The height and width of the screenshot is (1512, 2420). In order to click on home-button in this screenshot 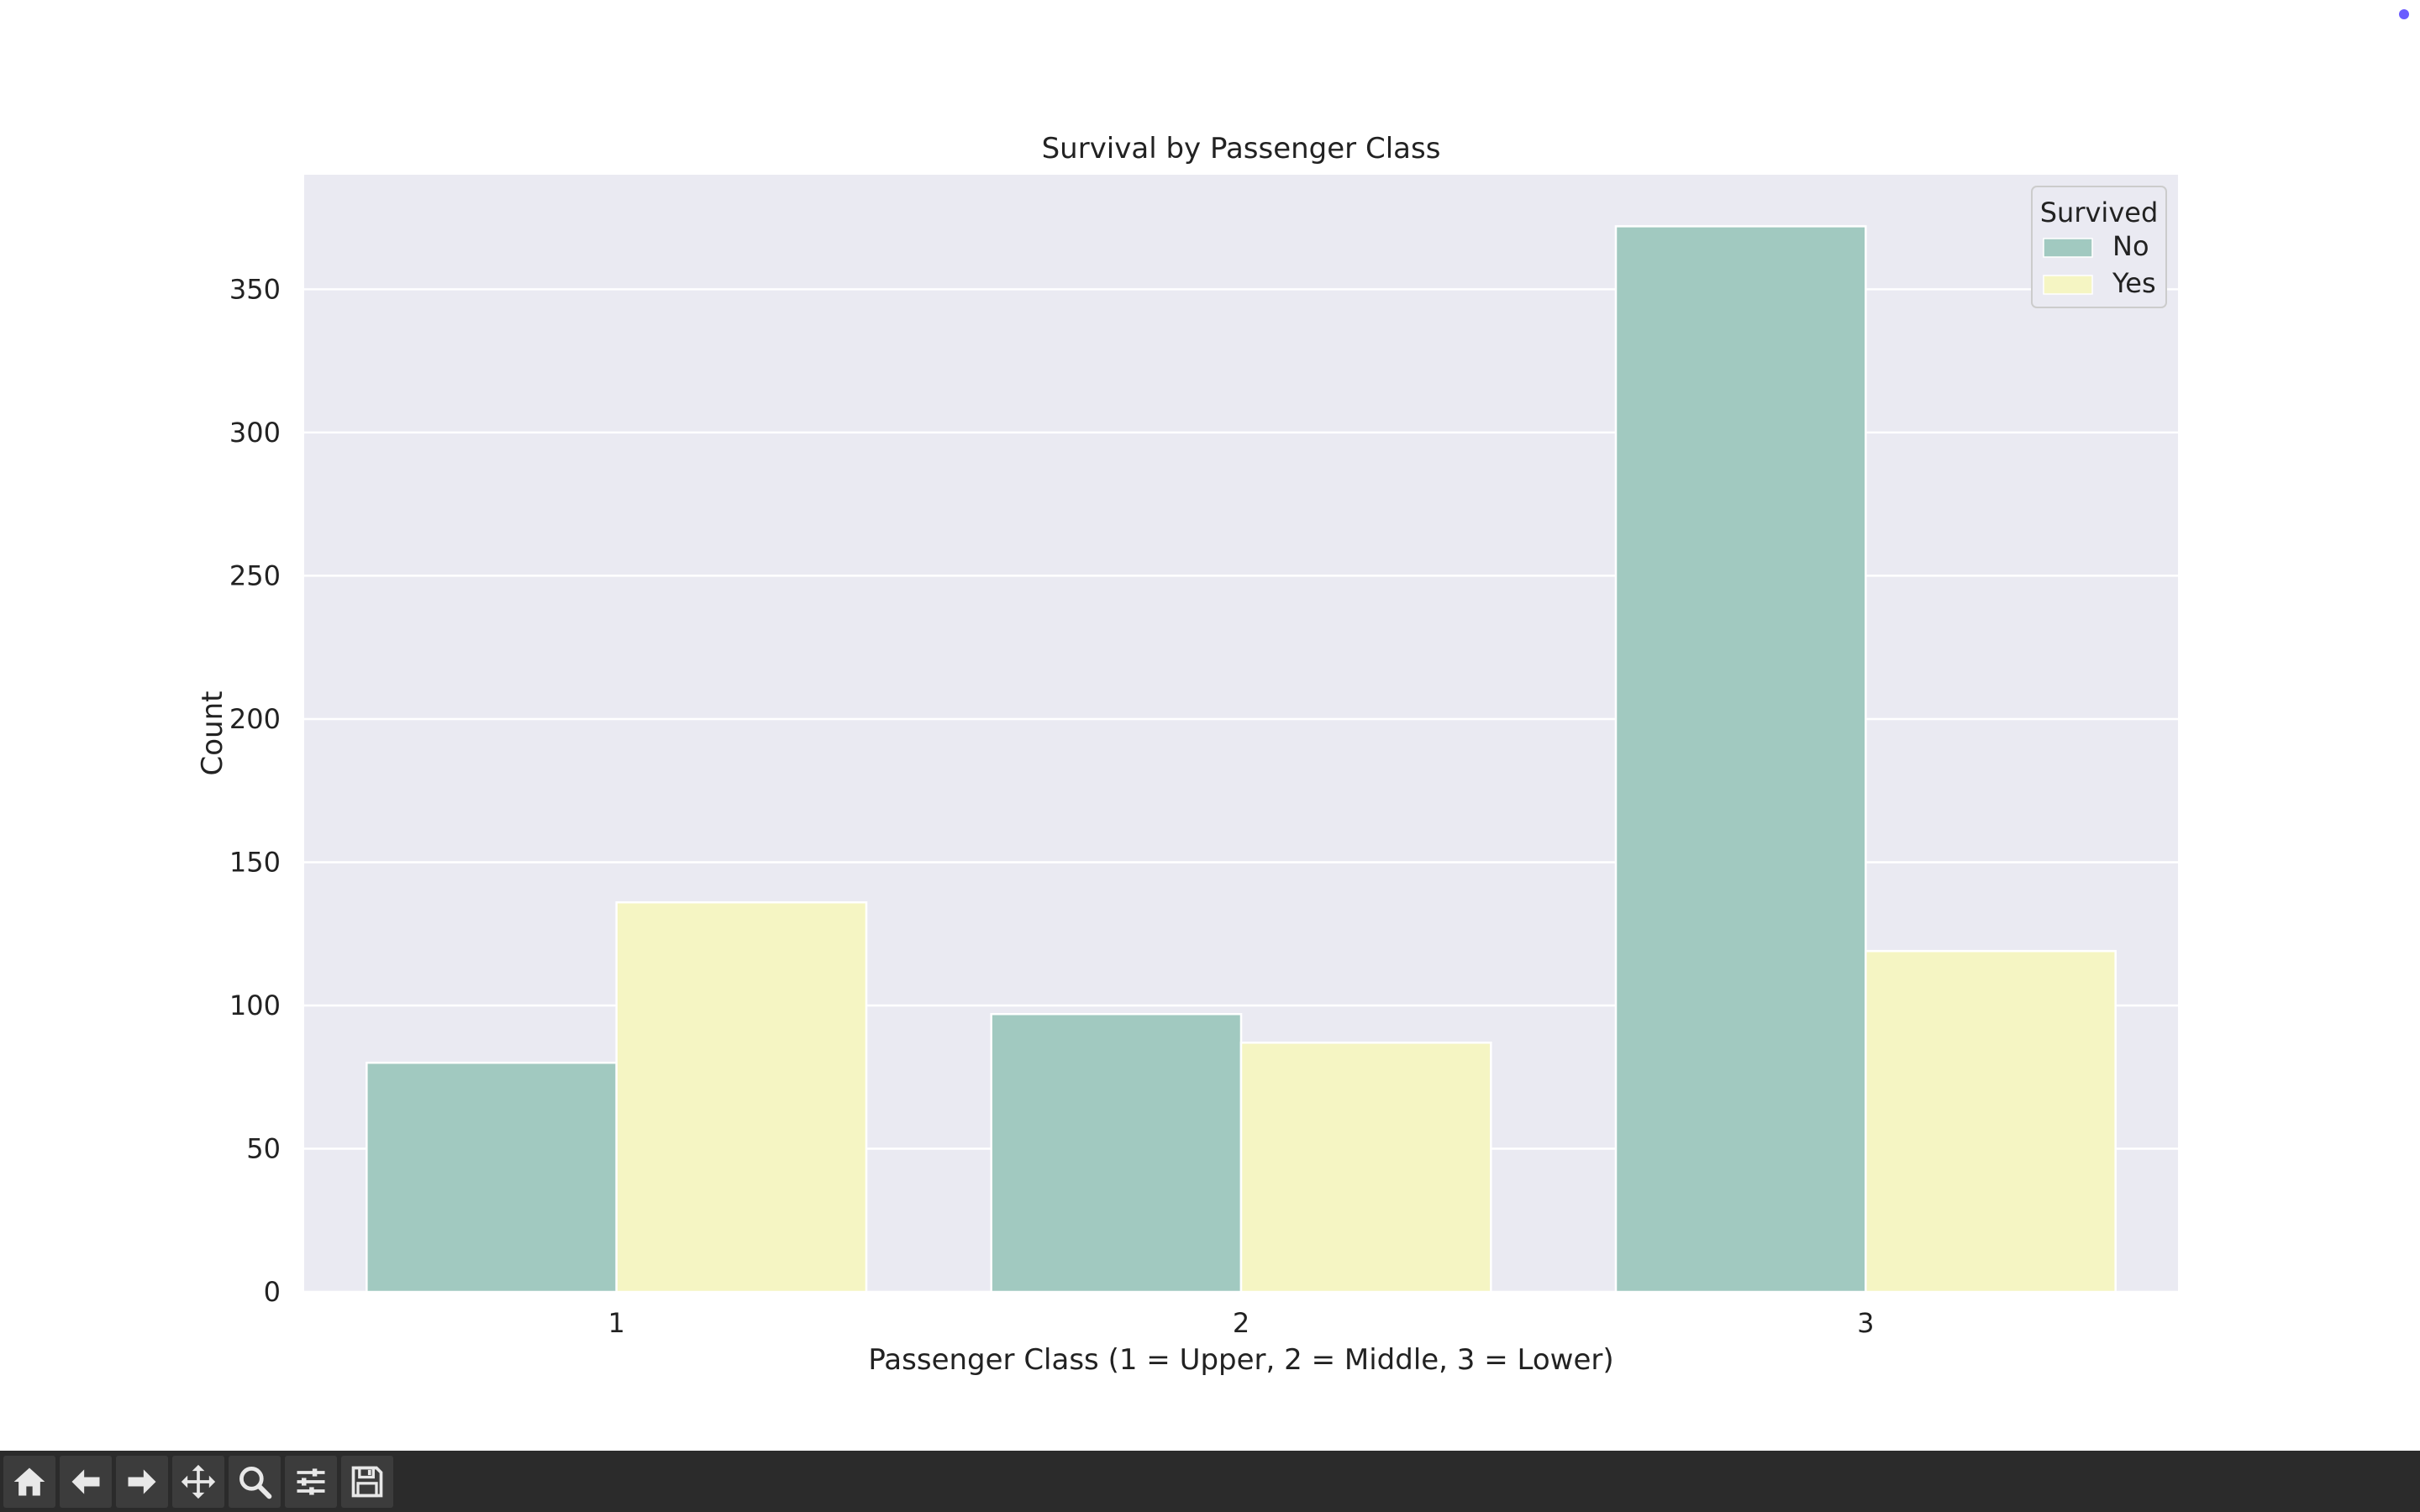, I will do `click(29, 1481)`.